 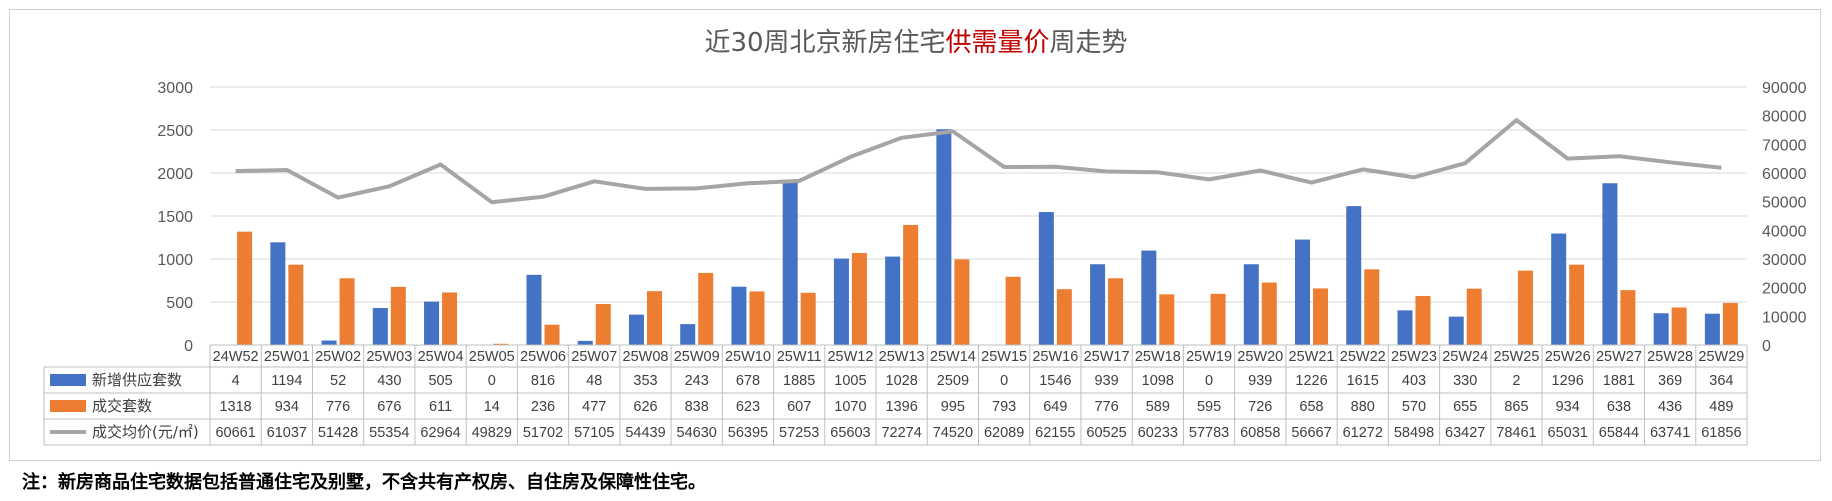 I want to click on legend-label-1: 成交套数, so click(x=122, y=406).